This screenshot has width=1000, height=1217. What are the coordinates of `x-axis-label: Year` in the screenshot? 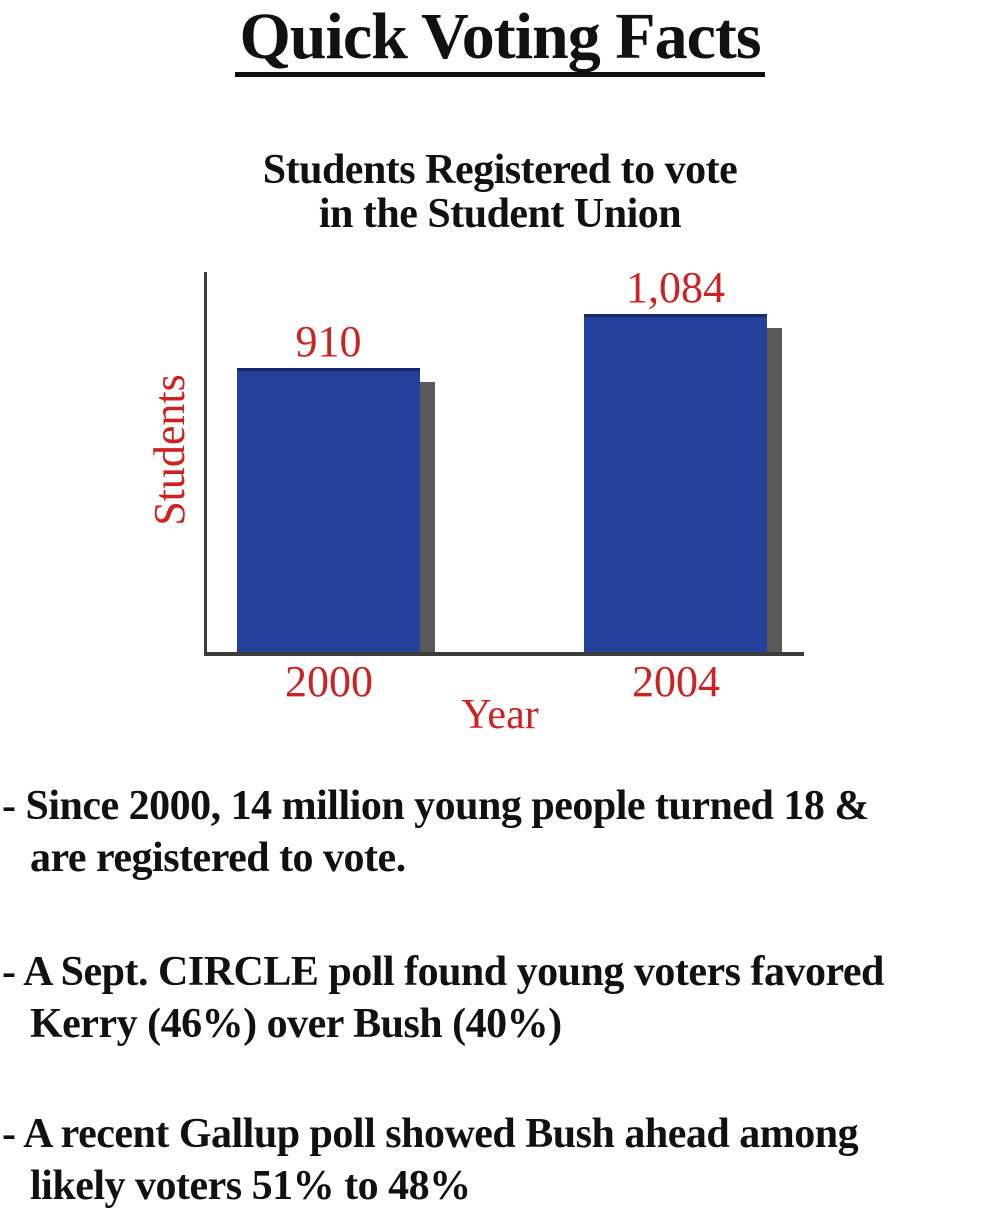 It's located at (500, 715).